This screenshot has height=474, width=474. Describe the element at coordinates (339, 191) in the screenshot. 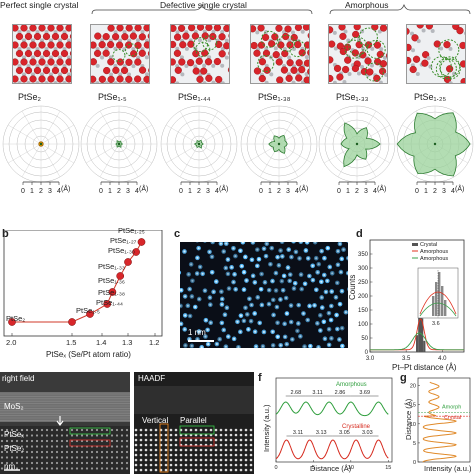

I see `radial-tick-4-0: 0` at that location.